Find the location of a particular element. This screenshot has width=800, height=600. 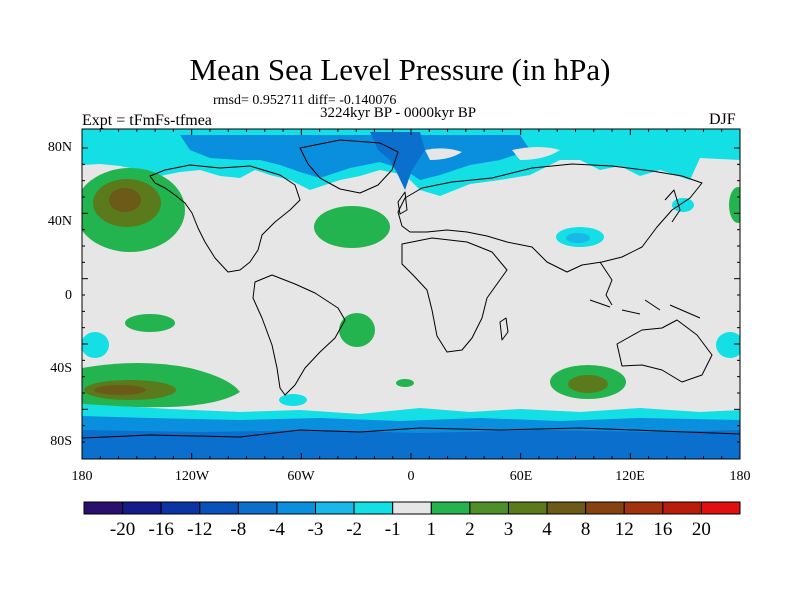

lon-label-120e: 120E is located at coordinates (630, 476).